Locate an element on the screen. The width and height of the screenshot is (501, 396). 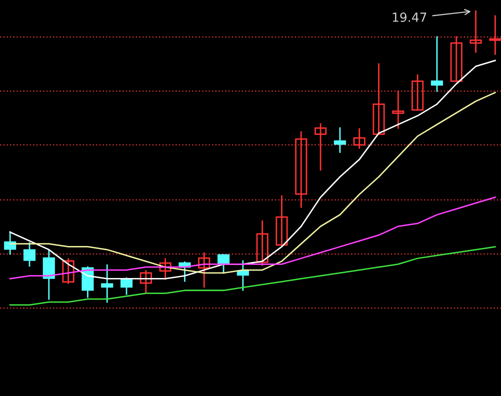
annotation: 19.47 is located at coordinates (409, 17).